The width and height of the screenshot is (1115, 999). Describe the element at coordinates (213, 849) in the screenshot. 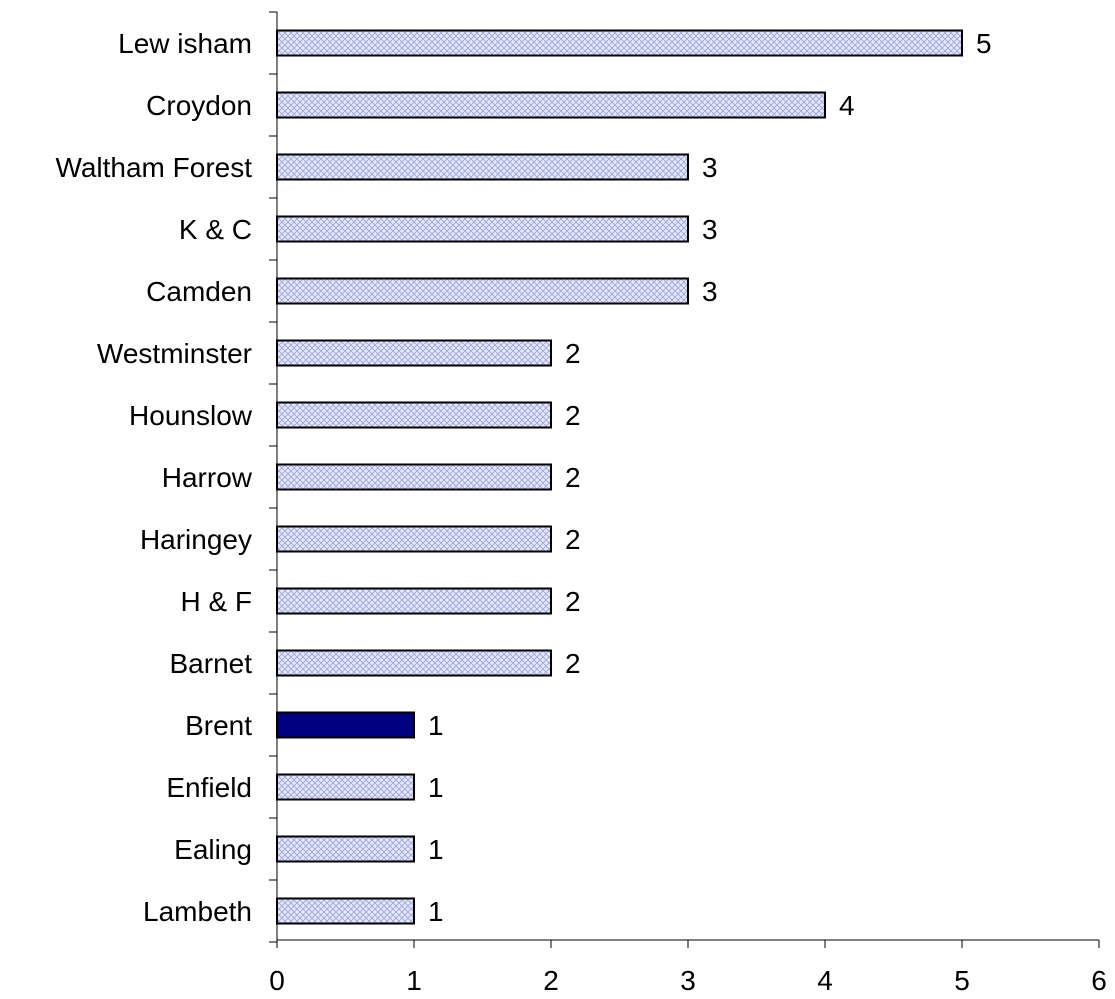

I see `category-label: Ealing` at that location.